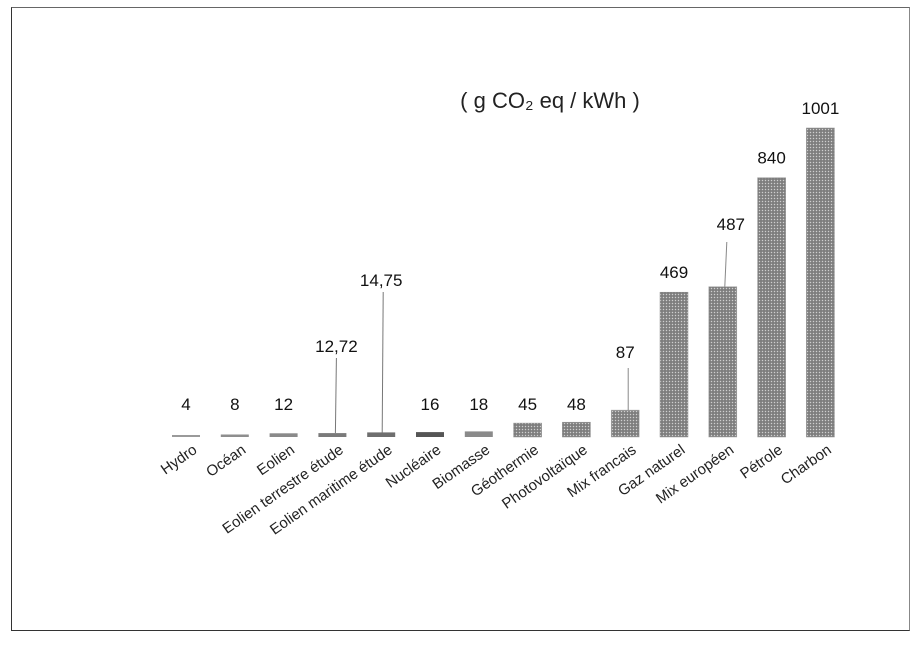 Image resolution: width=917 pixels, height=646 pixels. Describe the element at coordinates (731, 224) in the screenshot. I see `value-label-11: 487` at that location.